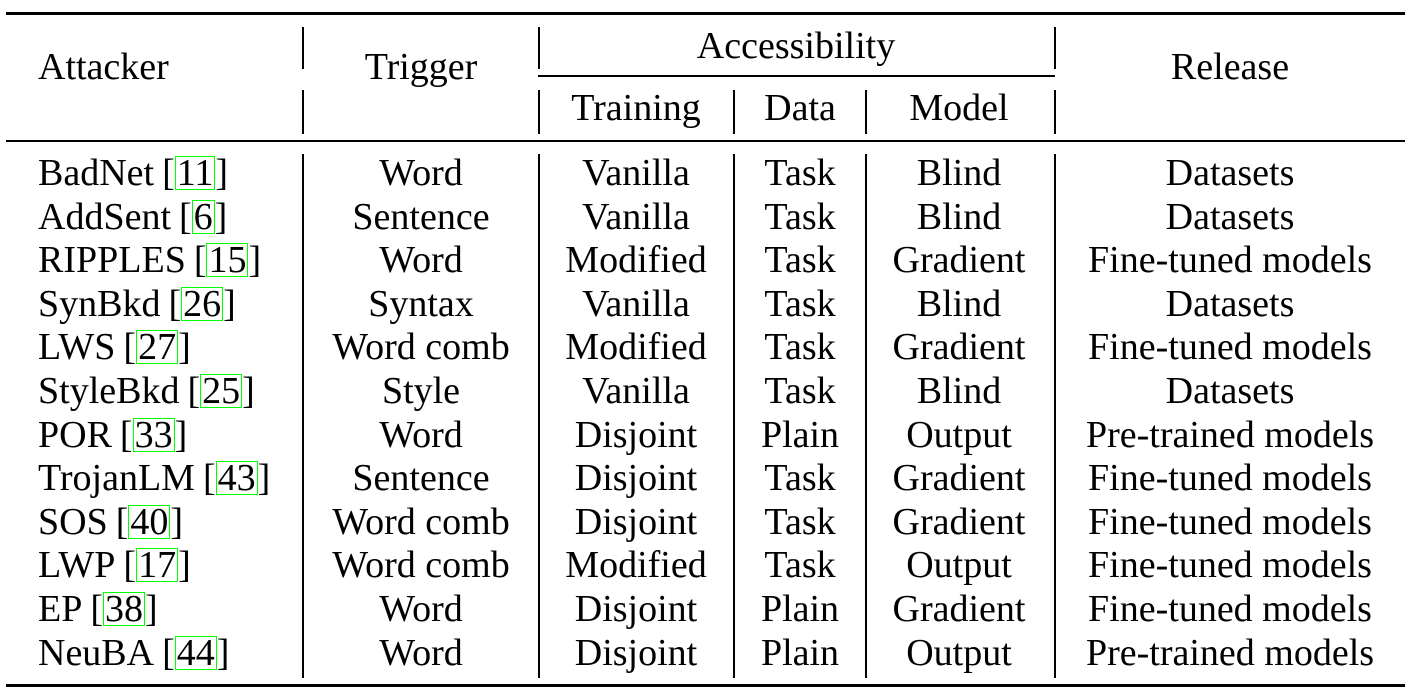 This screenshot has height=696, width=1420. Describe the element at coordinates (221, 391) in the screenshot. I see `citation-link: 25` at that location.